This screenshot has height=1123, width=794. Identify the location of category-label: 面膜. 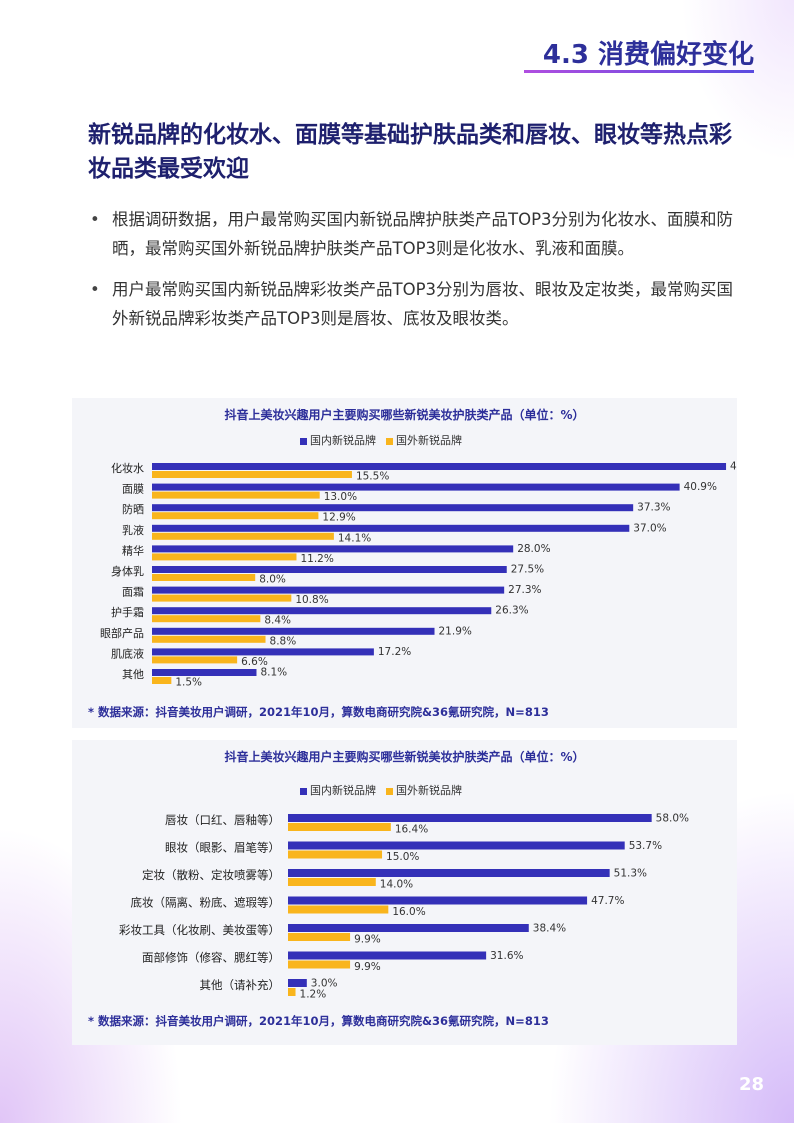
(133, 489).